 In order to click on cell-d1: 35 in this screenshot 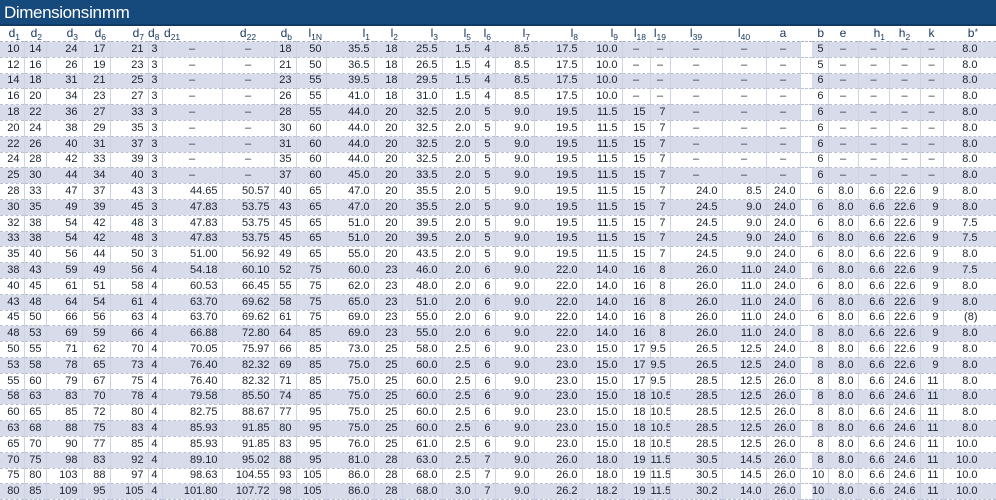, I will do `click(12, 255)`.